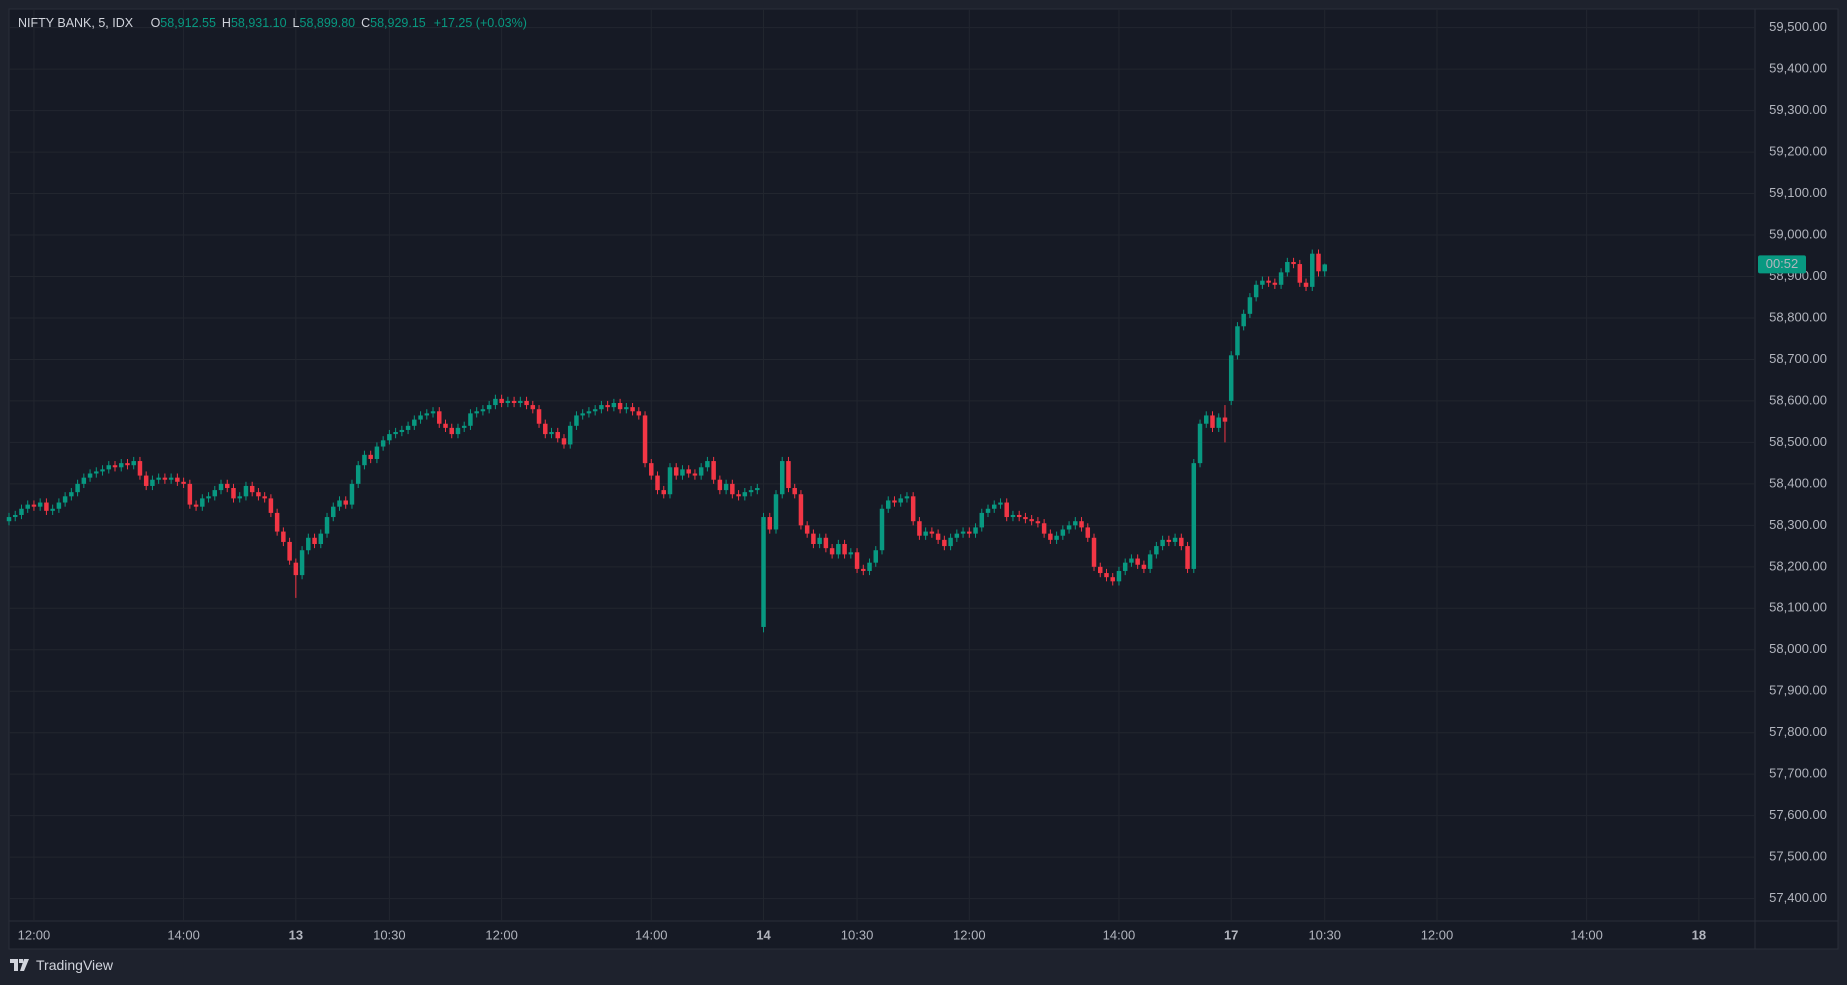 This screenshot has height=985, width=1847. I want to click on y-tick-label: 57,700.00, so click(1798, 773).